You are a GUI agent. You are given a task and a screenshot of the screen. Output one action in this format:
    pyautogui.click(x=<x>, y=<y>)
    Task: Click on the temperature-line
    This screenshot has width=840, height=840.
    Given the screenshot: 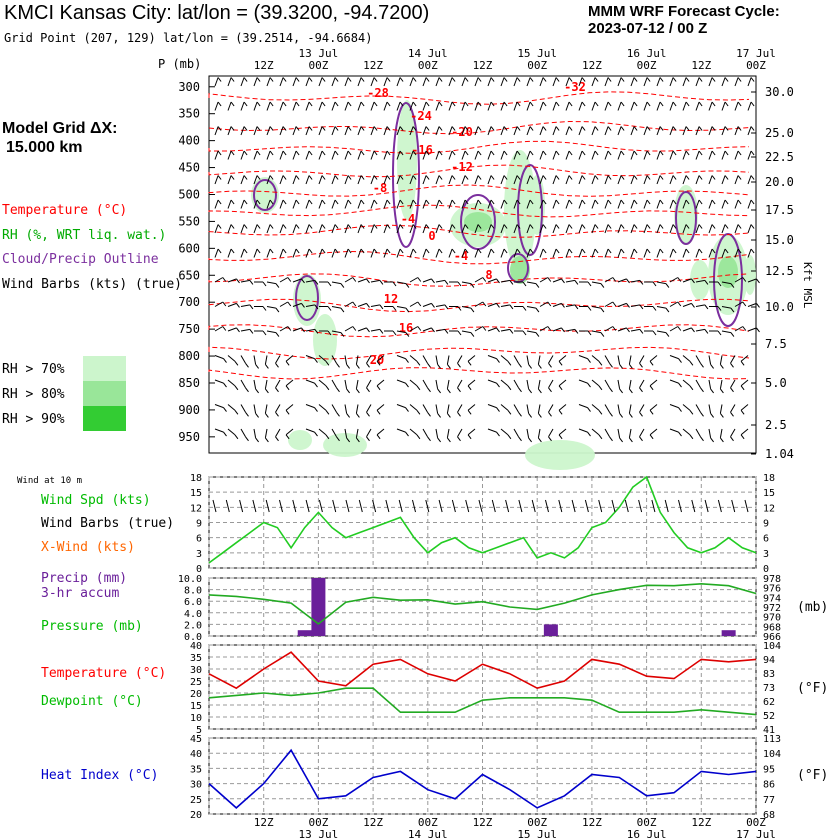 What is the action you would take?
    pyautogui.click(x=482, y=670)
    